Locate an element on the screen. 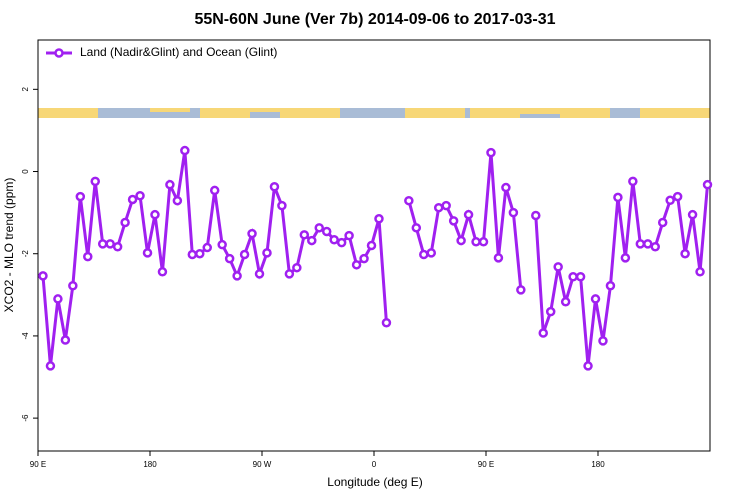 The width and height of the screenshot is (750, 500). map-strip is located at coordinates (374, 113).